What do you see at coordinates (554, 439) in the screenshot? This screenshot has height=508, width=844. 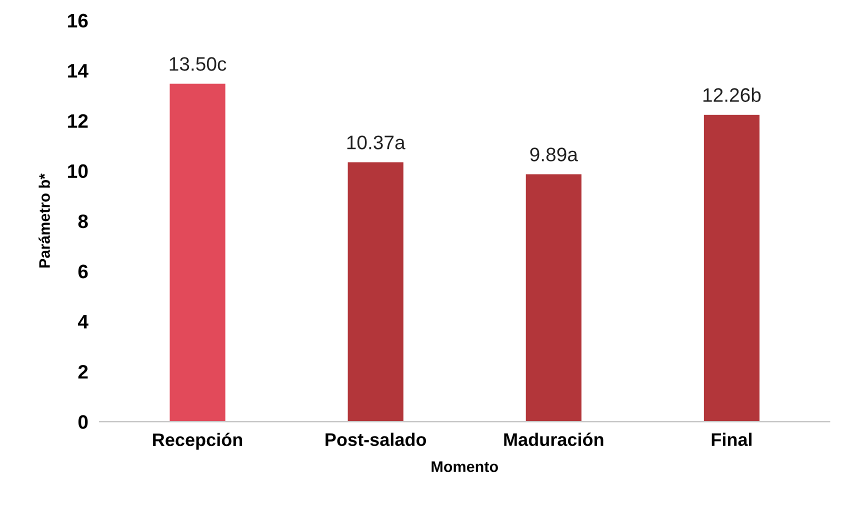 I see `x-tick-label: Maduración` at bounding box center [554, 439].